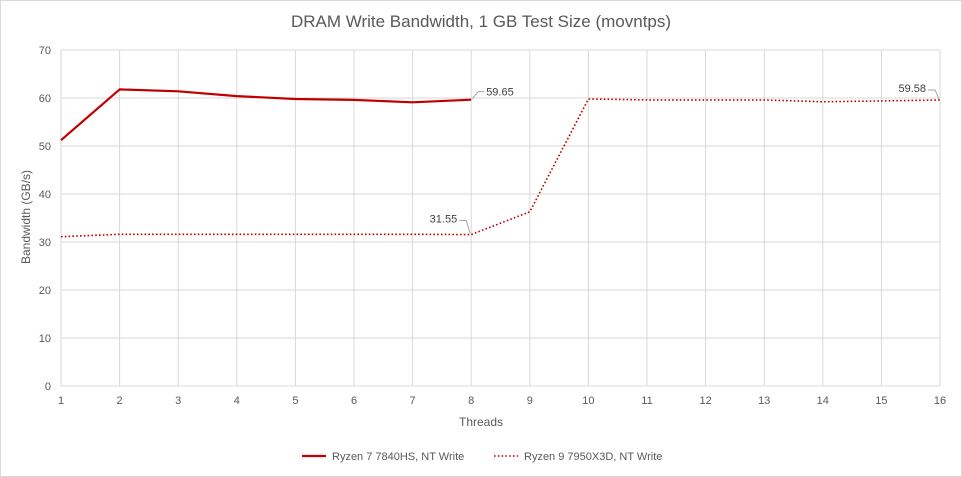  What do you see at coordinates (45, 195) in the screenshot?
I see `y-tick-label: 40` at bounding box center [45, 195].